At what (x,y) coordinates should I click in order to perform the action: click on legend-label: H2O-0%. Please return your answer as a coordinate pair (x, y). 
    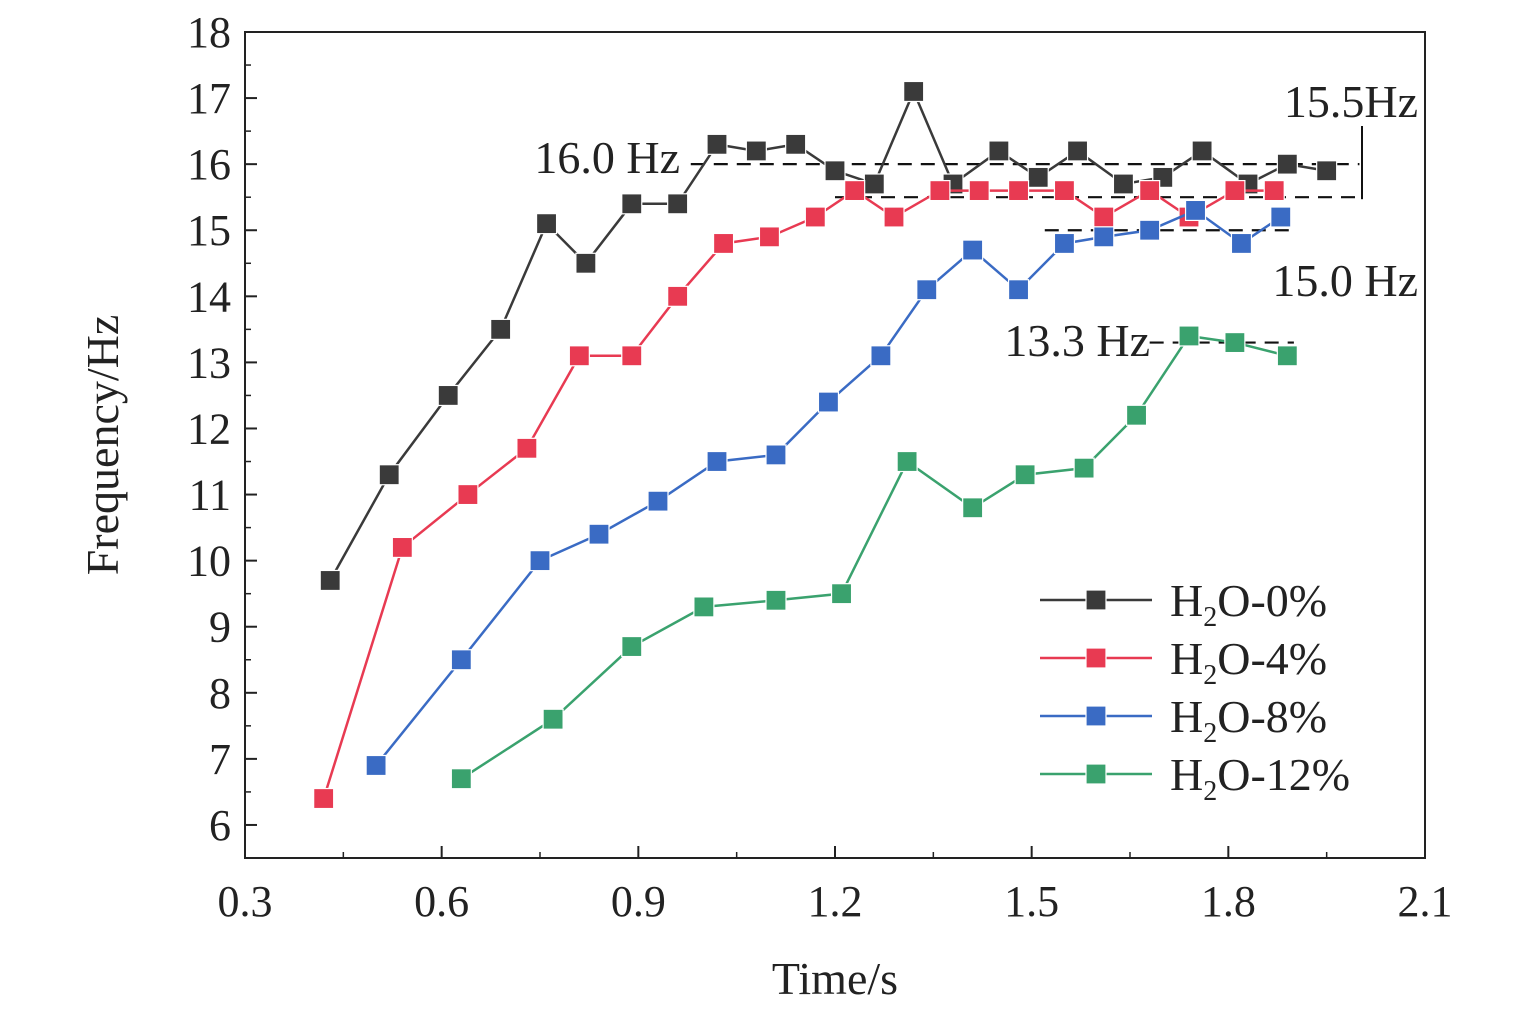
    Looking at the image, I should click on (1248, 604).